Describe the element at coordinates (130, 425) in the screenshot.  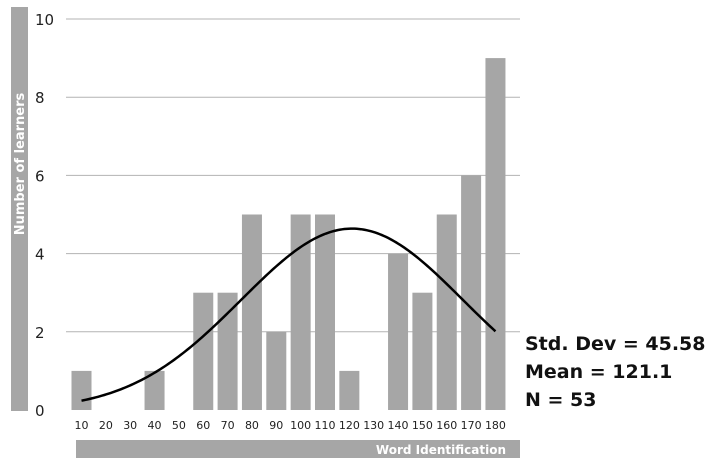
I see `x-tick-label: 30` at that location.